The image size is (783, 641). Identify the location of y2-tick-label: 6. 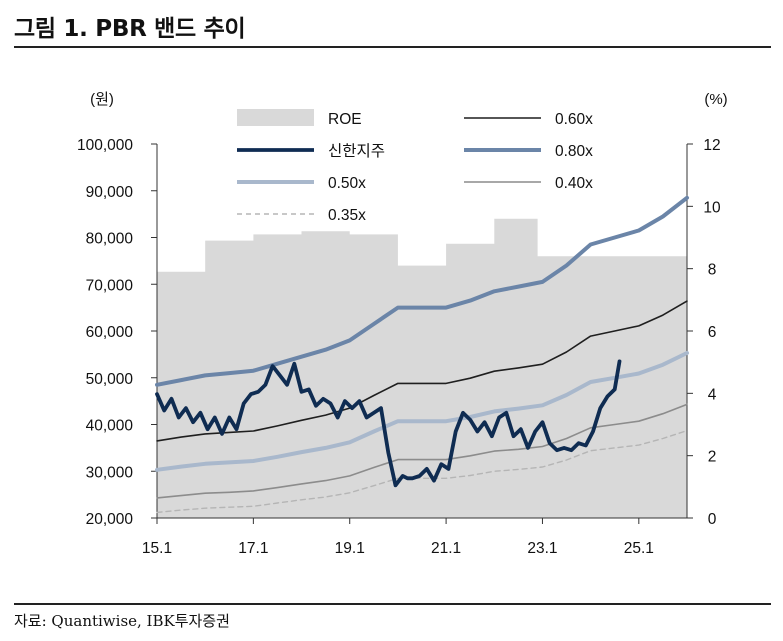
(712, 332).